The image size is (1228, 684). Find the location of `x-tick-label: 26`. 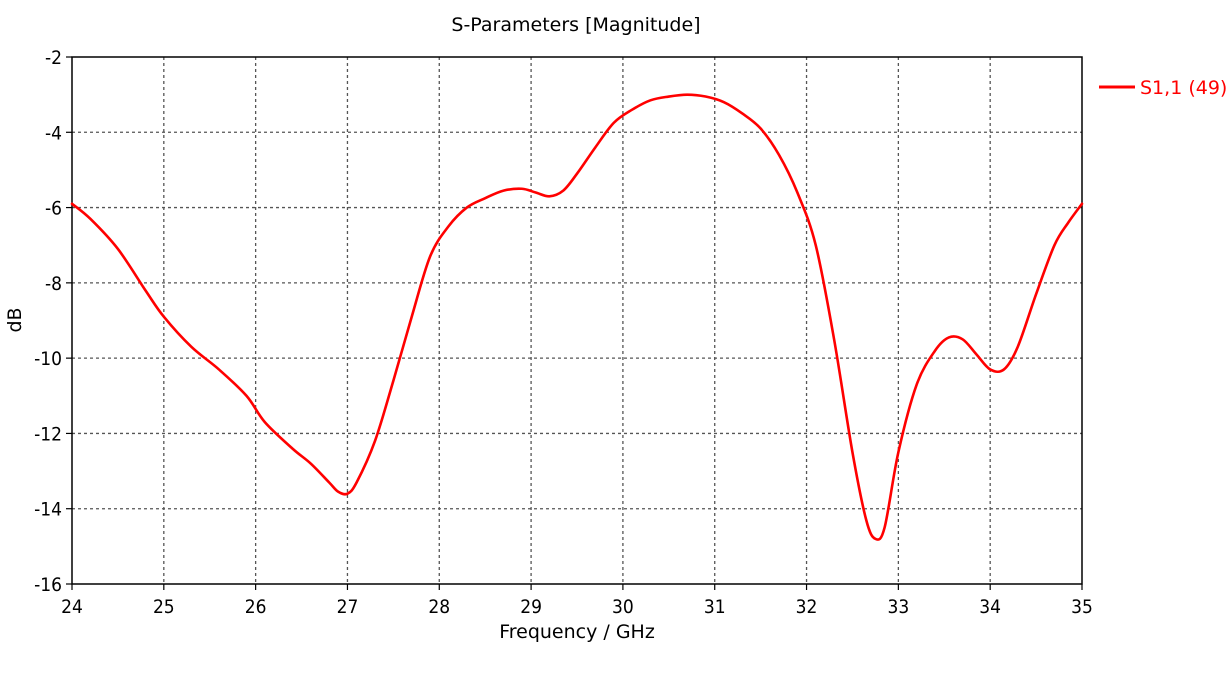

x-tick-label: 26 is located at coordinates (256, 607).